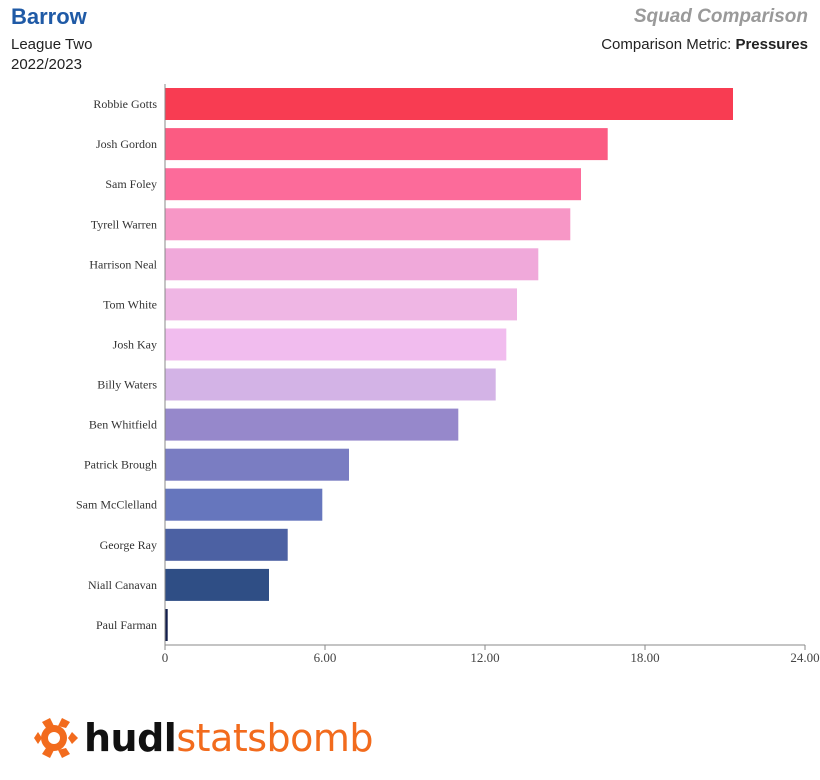  Describe the element at coordinates (126, 625) in the screenshot. I see `category-label: Paul Farman` at that location.